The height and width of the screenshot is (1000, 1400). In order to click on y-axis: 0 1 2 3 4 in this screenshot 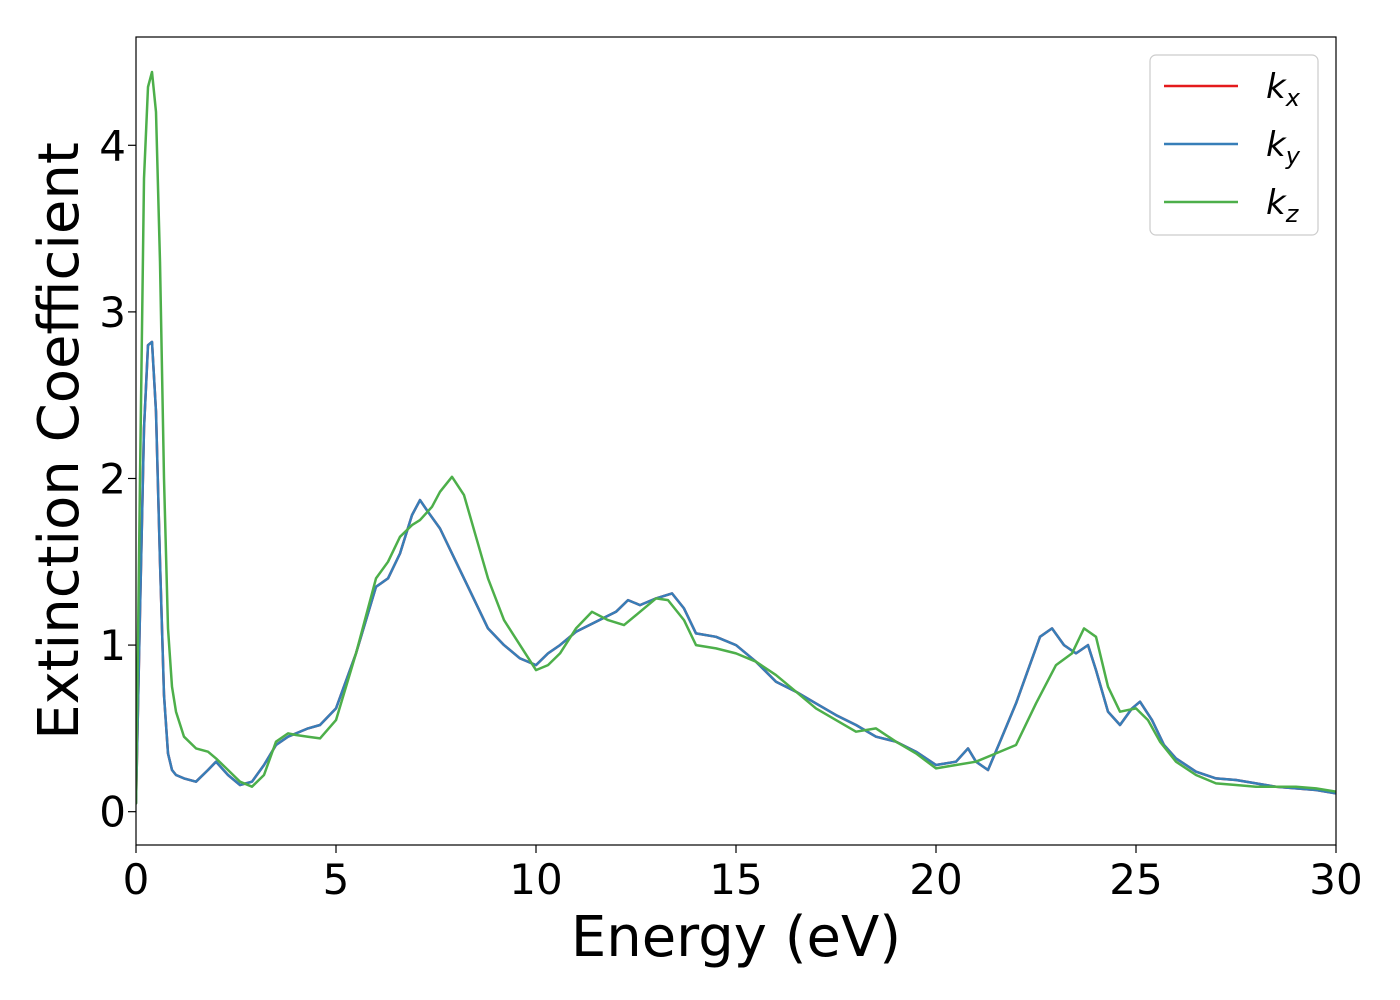, I will do `click(117, 479)`.